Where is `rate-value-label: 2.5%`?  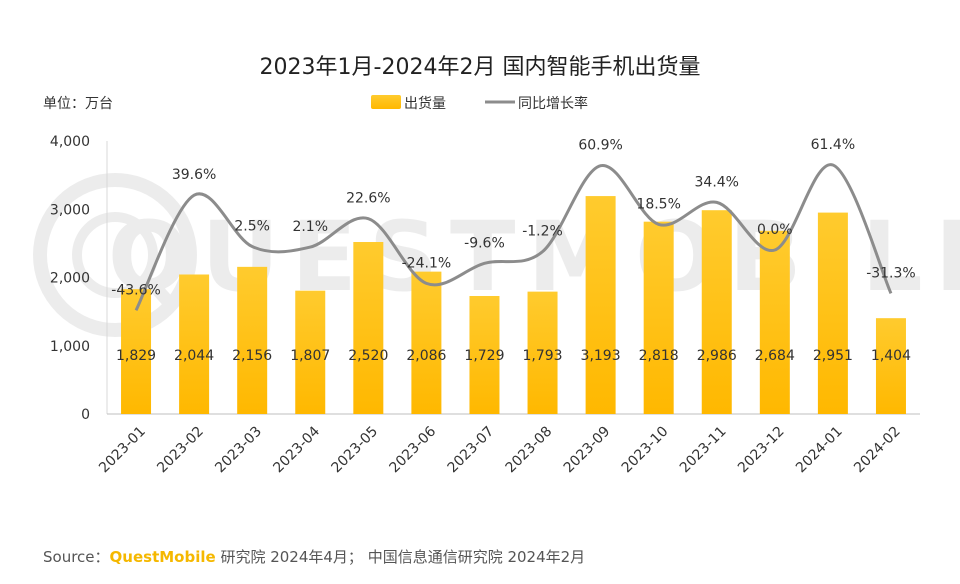
rate-value-label: 2.5% is located at coordinates (252, 227).